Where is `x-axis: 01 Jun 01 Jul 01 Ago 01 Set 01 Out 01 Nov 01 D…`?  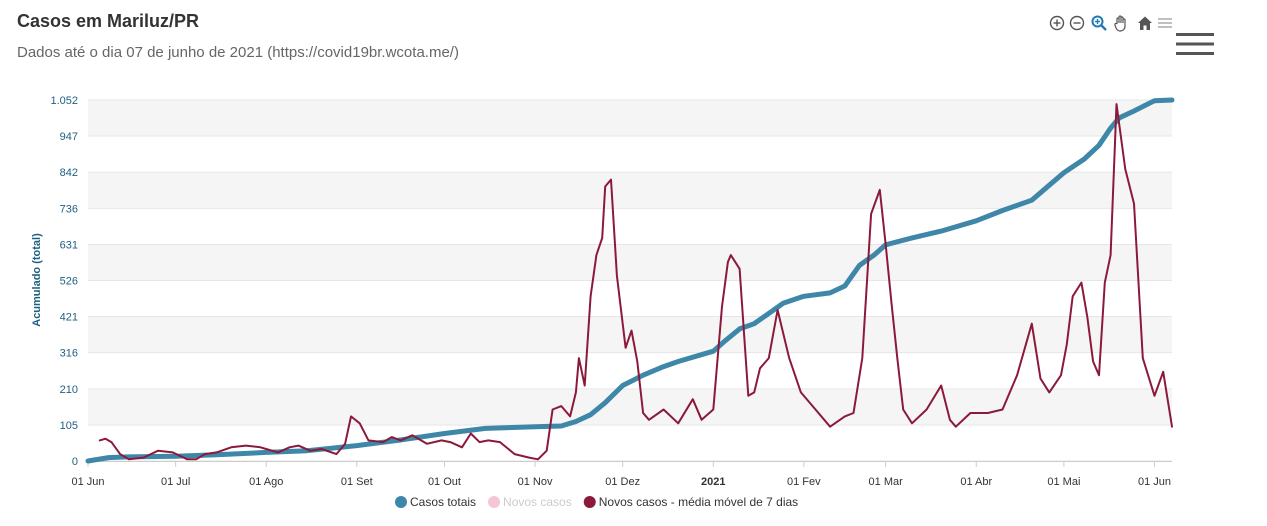
x-axis: 01 Jun 01 Jul 01 Ago 01 Set 01 Out 01 Nov 01 D… is located at coordinates (621, 474).